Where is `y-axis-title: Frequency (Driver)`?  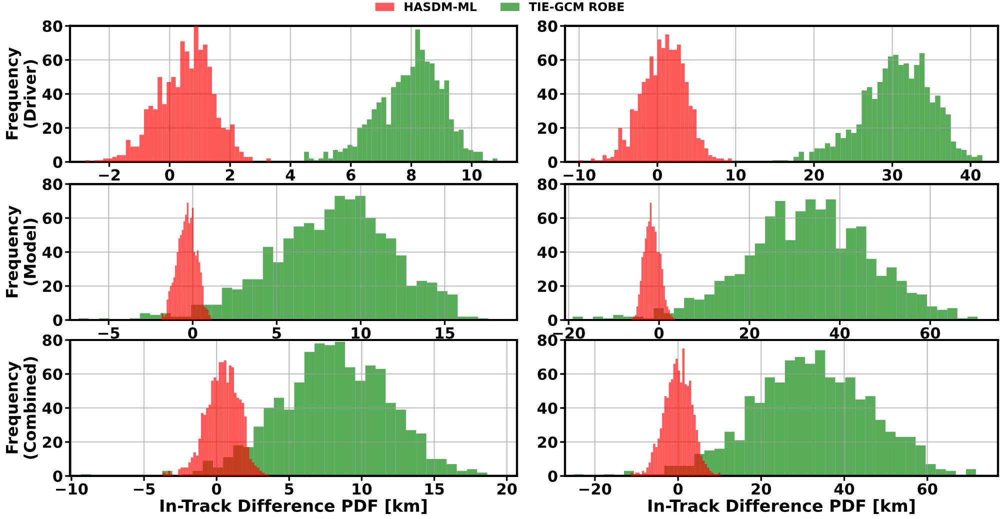
y-axis-title: Frequency (Driver) is located at coordinates (22, 93).